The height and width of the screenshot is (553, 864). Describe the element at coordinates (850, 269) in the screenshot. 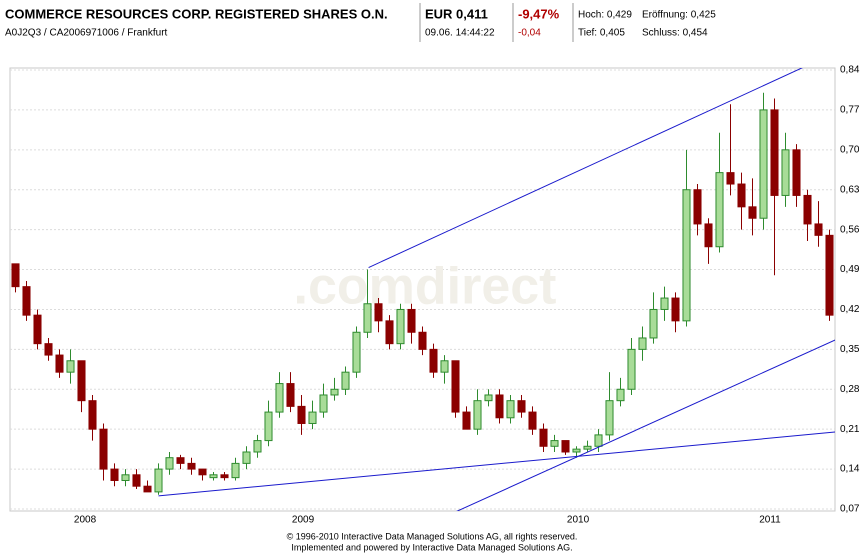

I see `y-tick-label: 0,49` at that location.